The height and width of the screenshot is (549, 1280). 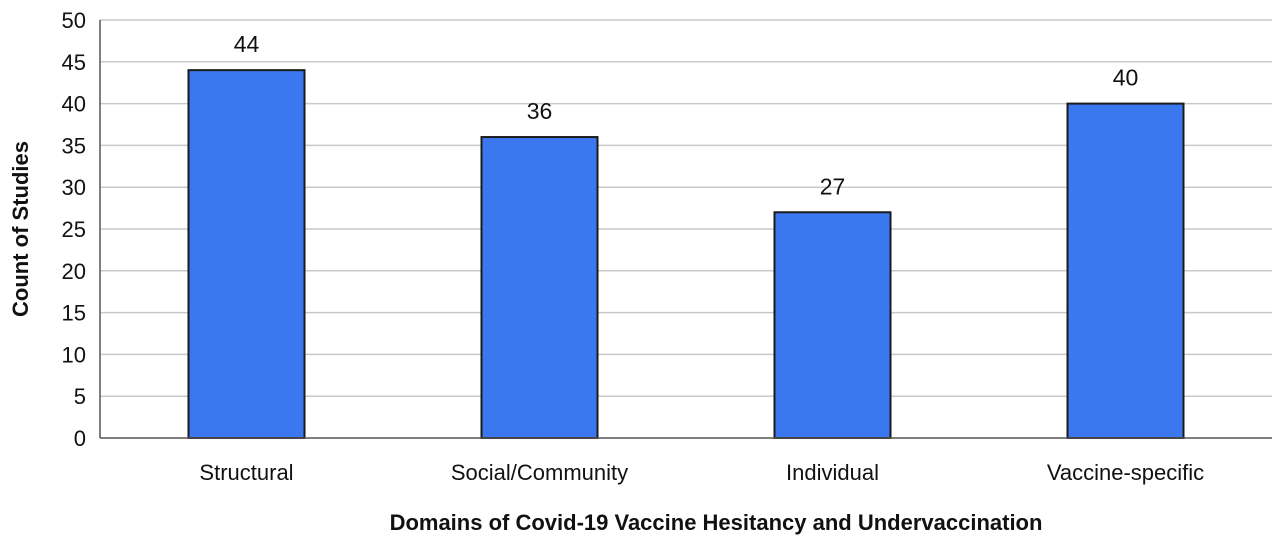 What do you see at coordinates (20, 229) in the screenshot?
I see `y-axis-title: Count of Studies` at bounding box center [20, 229].